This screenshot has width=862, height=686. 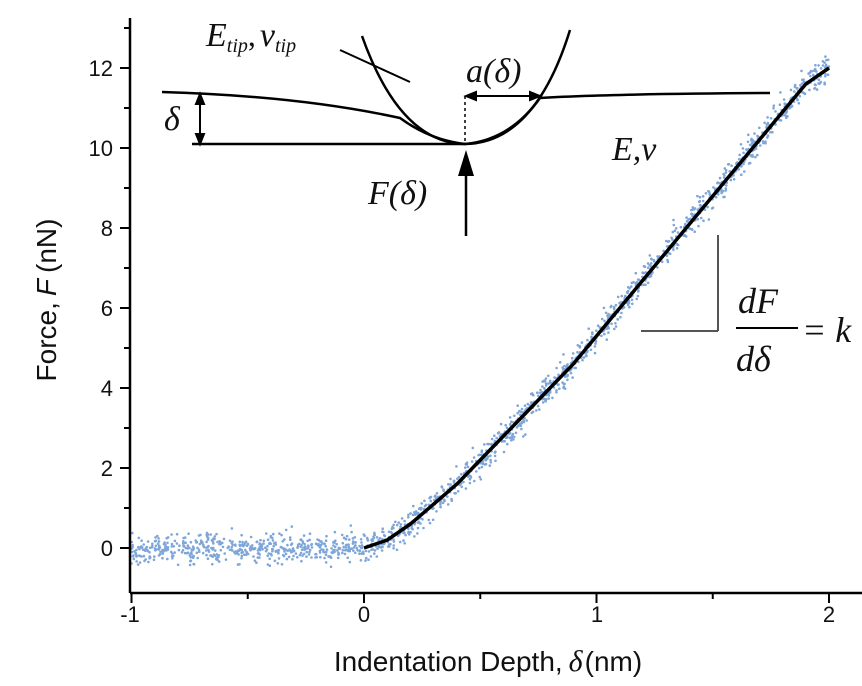 What do you see at coordinates (313, 118) in the screenshot?
I see `sample-surface-left` at bounding box center [313, 118].